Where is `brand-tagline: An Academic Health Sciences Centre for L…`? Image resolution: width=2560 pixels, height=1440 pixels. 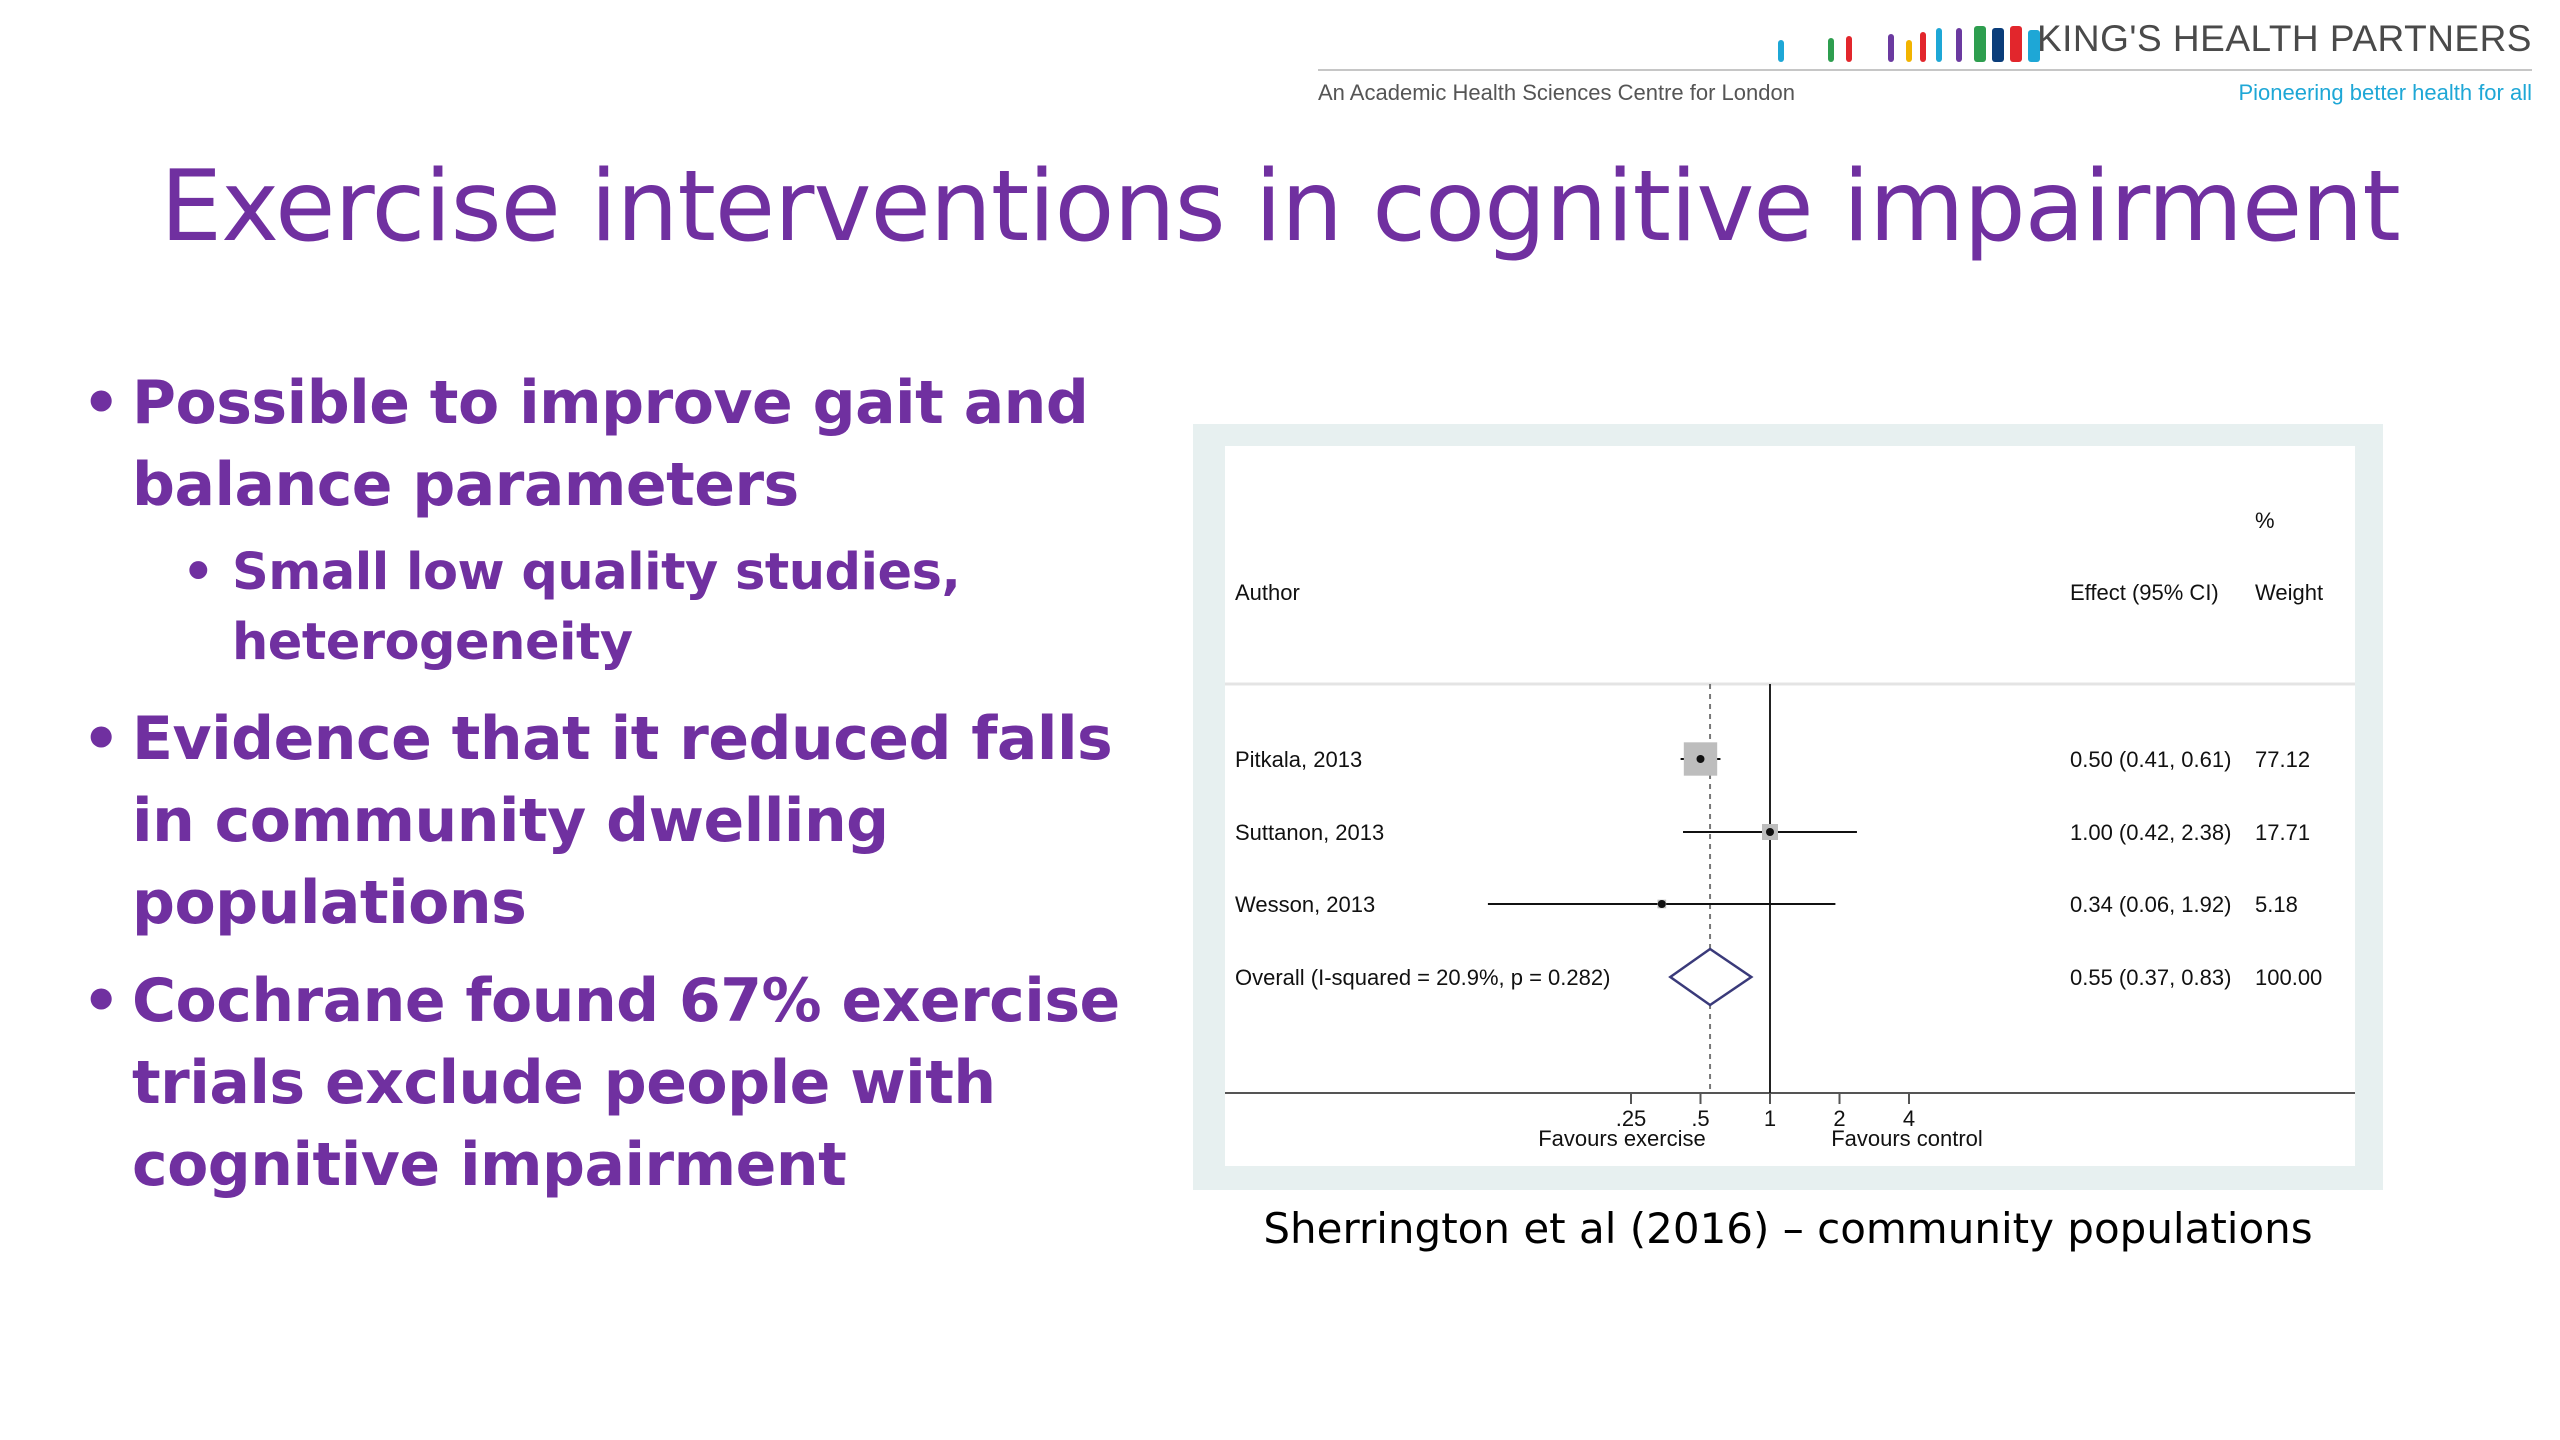
brand-tagline: An Academic Health Sciences Centre for L… is located at coordinates (1556, 92).